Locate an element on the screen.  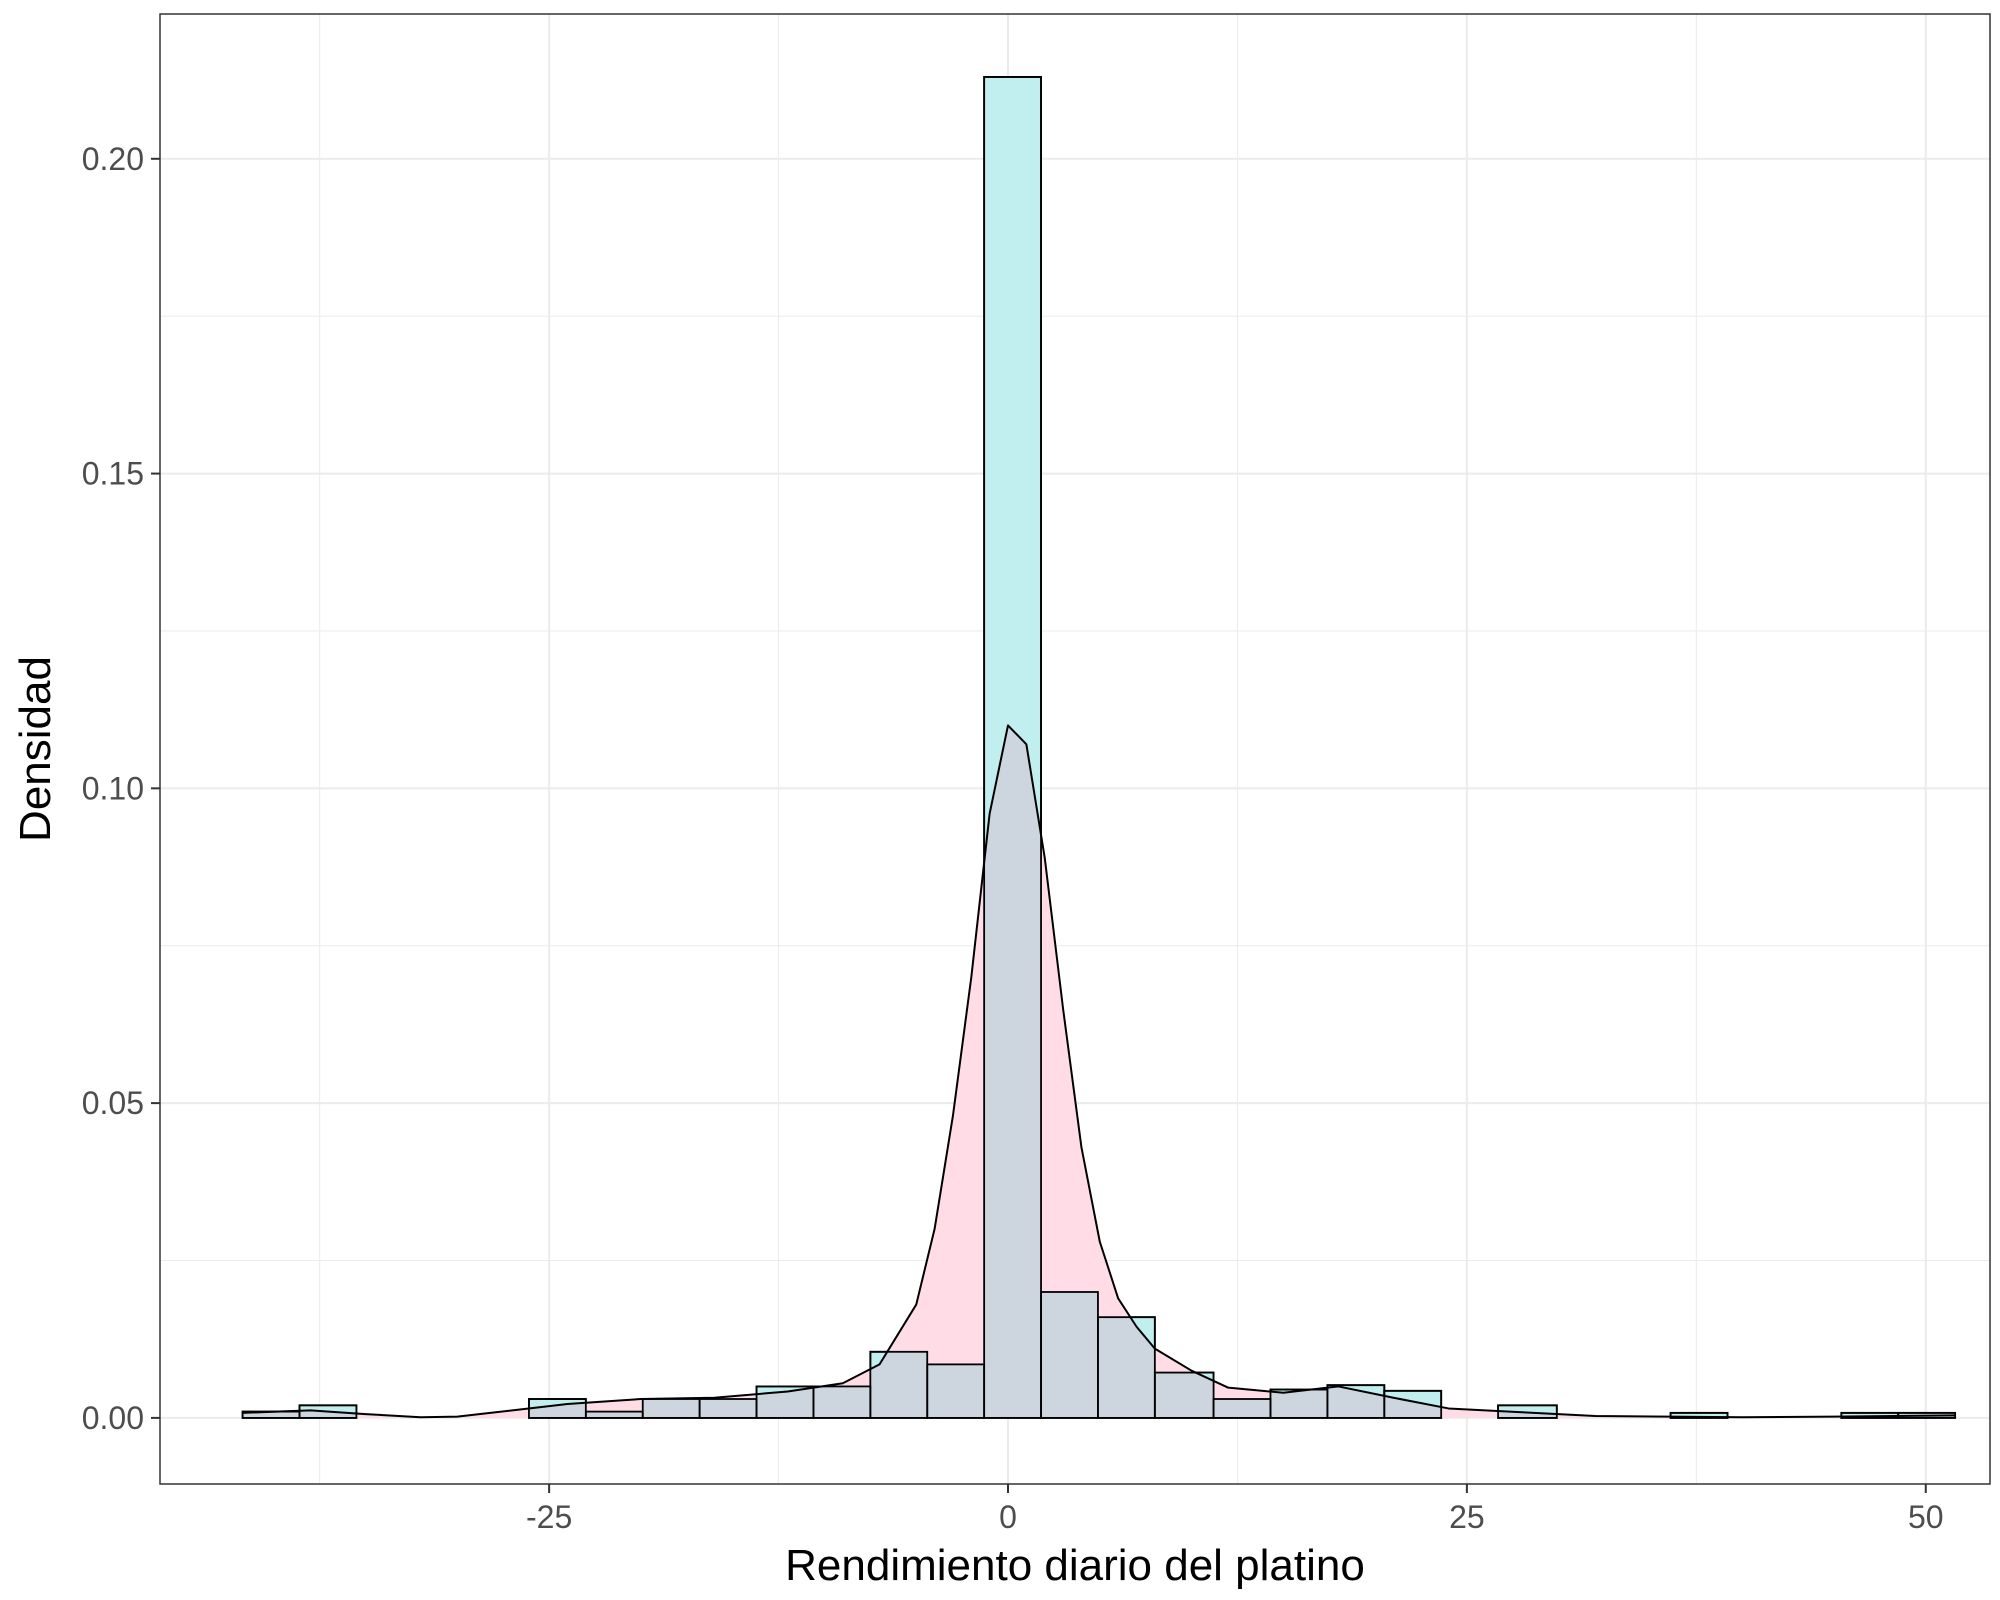
y-tick-label: 0.15 is located at coordinates (113, 474).